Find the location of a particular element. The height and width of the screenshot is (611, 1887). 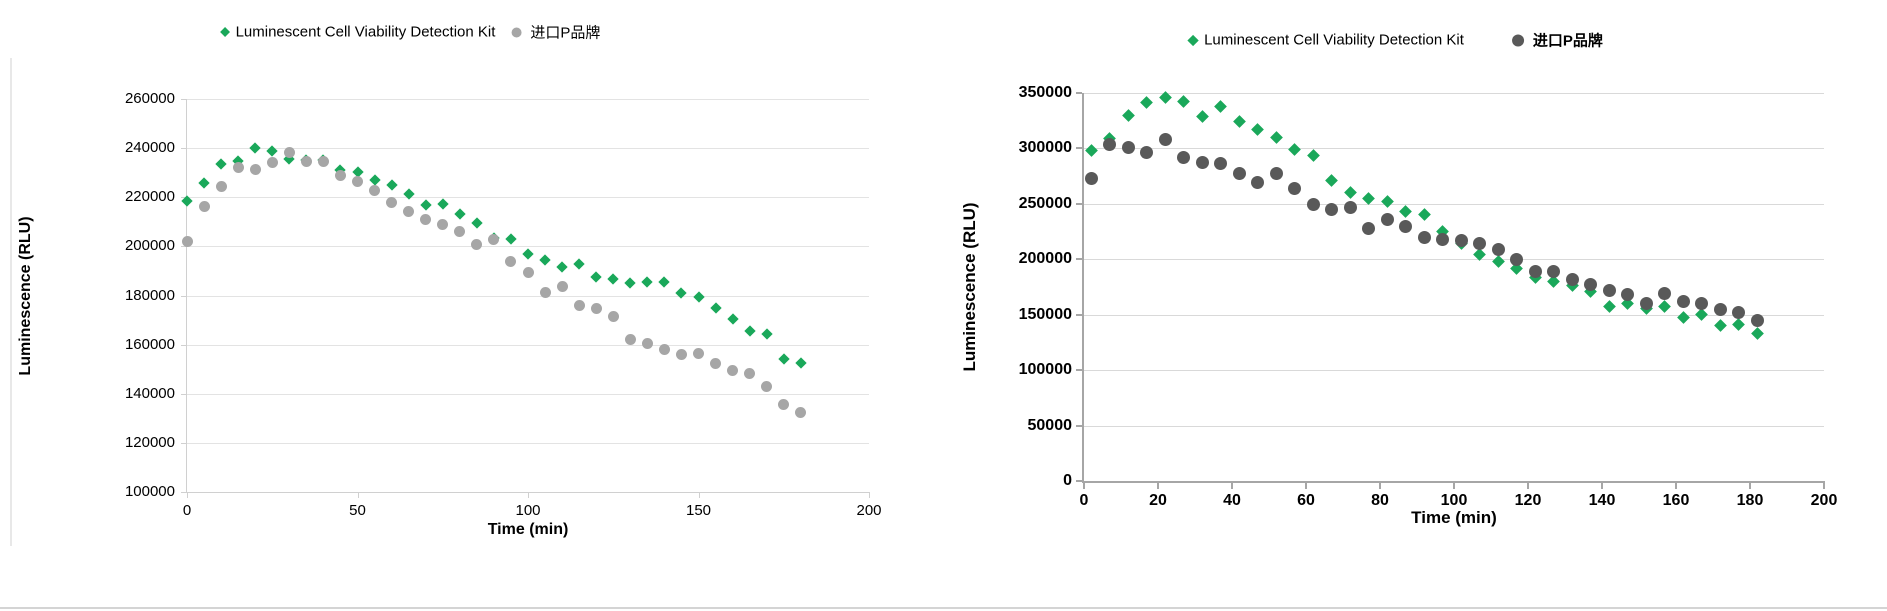

y-axis-title: Luminescence (RLU) is located at coordinates (25, 296).